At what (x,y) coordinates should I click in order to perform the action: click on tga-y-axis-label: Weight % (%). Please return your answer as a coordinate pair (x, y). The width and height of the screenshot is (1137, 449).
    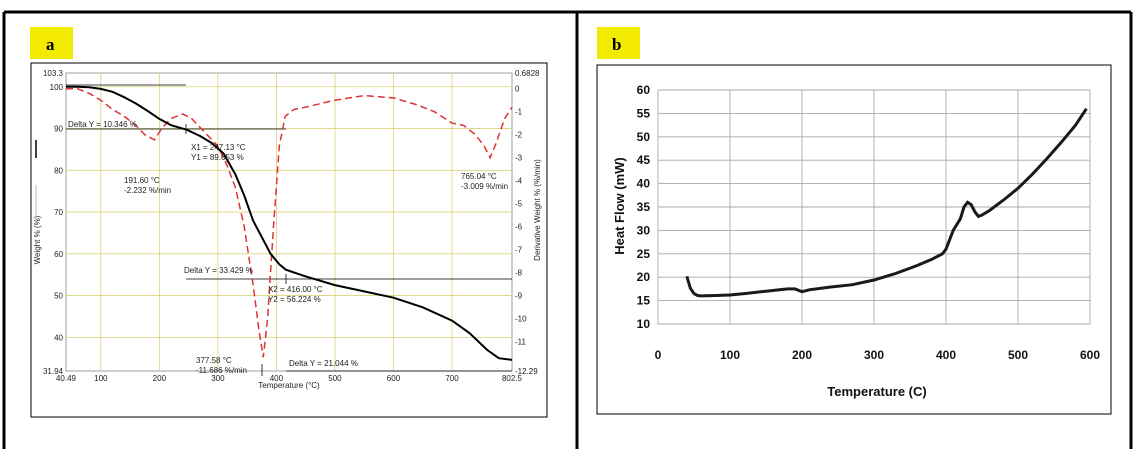
    Looking at the image, I should click on (37, 239).